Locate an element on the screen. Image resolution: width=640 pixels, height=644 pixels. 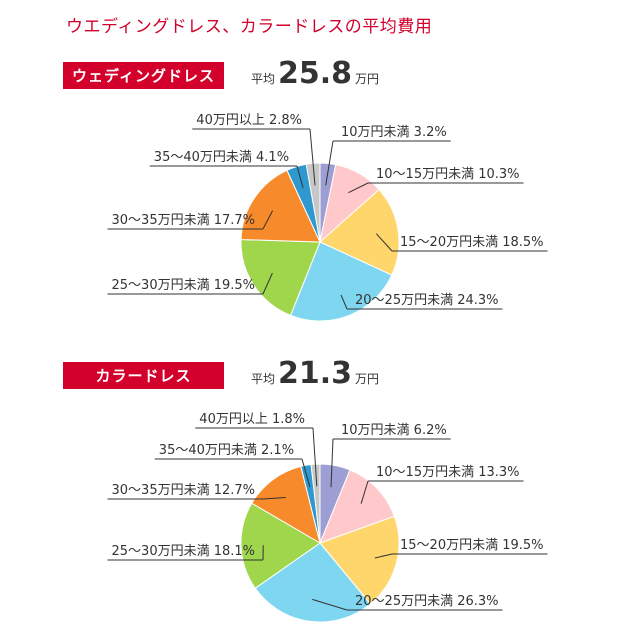
page-title: ウエディングドレス、カラードレスの平均費用 is located at coordinates (249, 27).